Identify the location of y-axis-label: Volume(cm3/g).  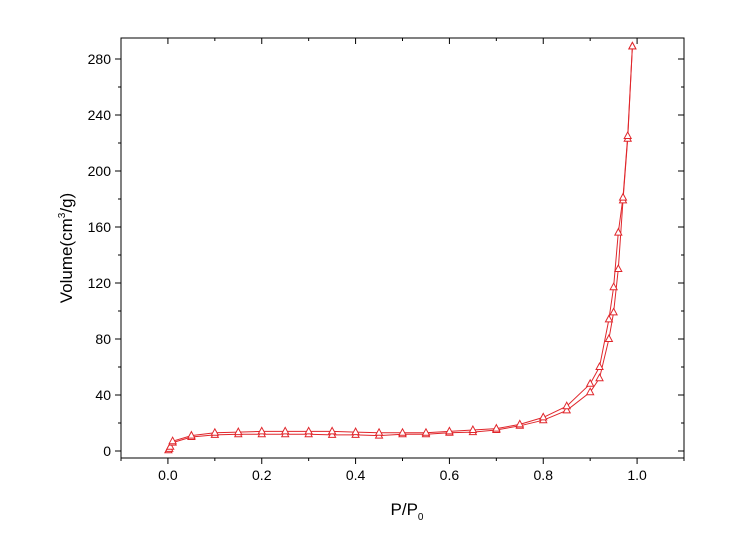
(66, 248).